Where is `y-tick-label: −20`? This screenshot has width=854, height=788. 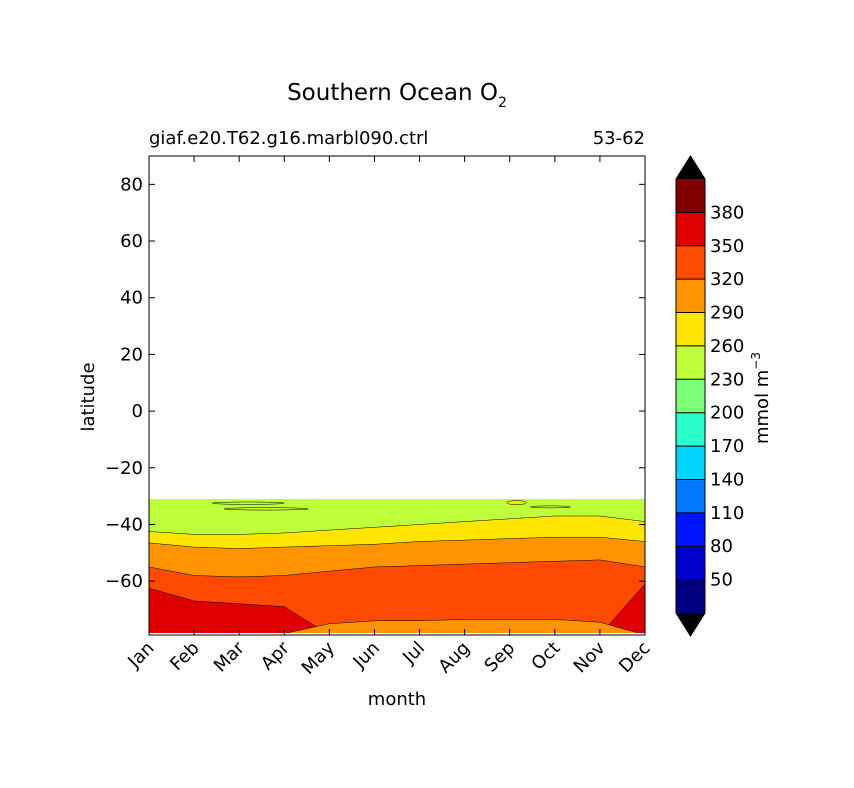
y-tick-label: −20 is located at coordinates (124, 468).